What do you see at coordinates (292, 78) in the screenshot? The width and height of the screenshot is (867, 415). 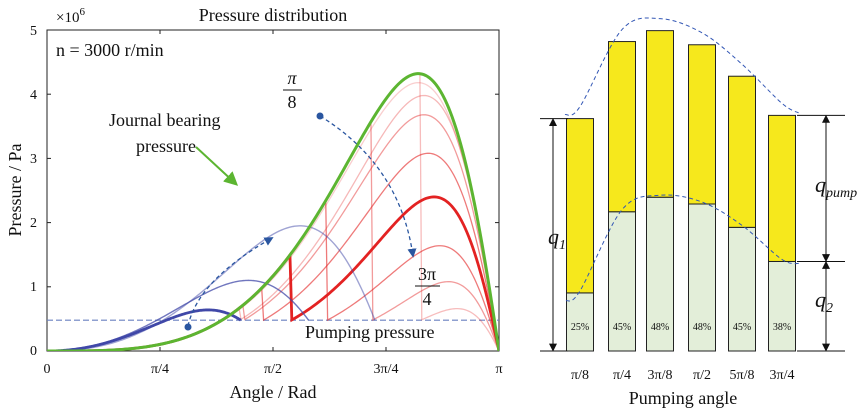 I see `pi-over-8-numerator: π` at bounding box center [292, 78].